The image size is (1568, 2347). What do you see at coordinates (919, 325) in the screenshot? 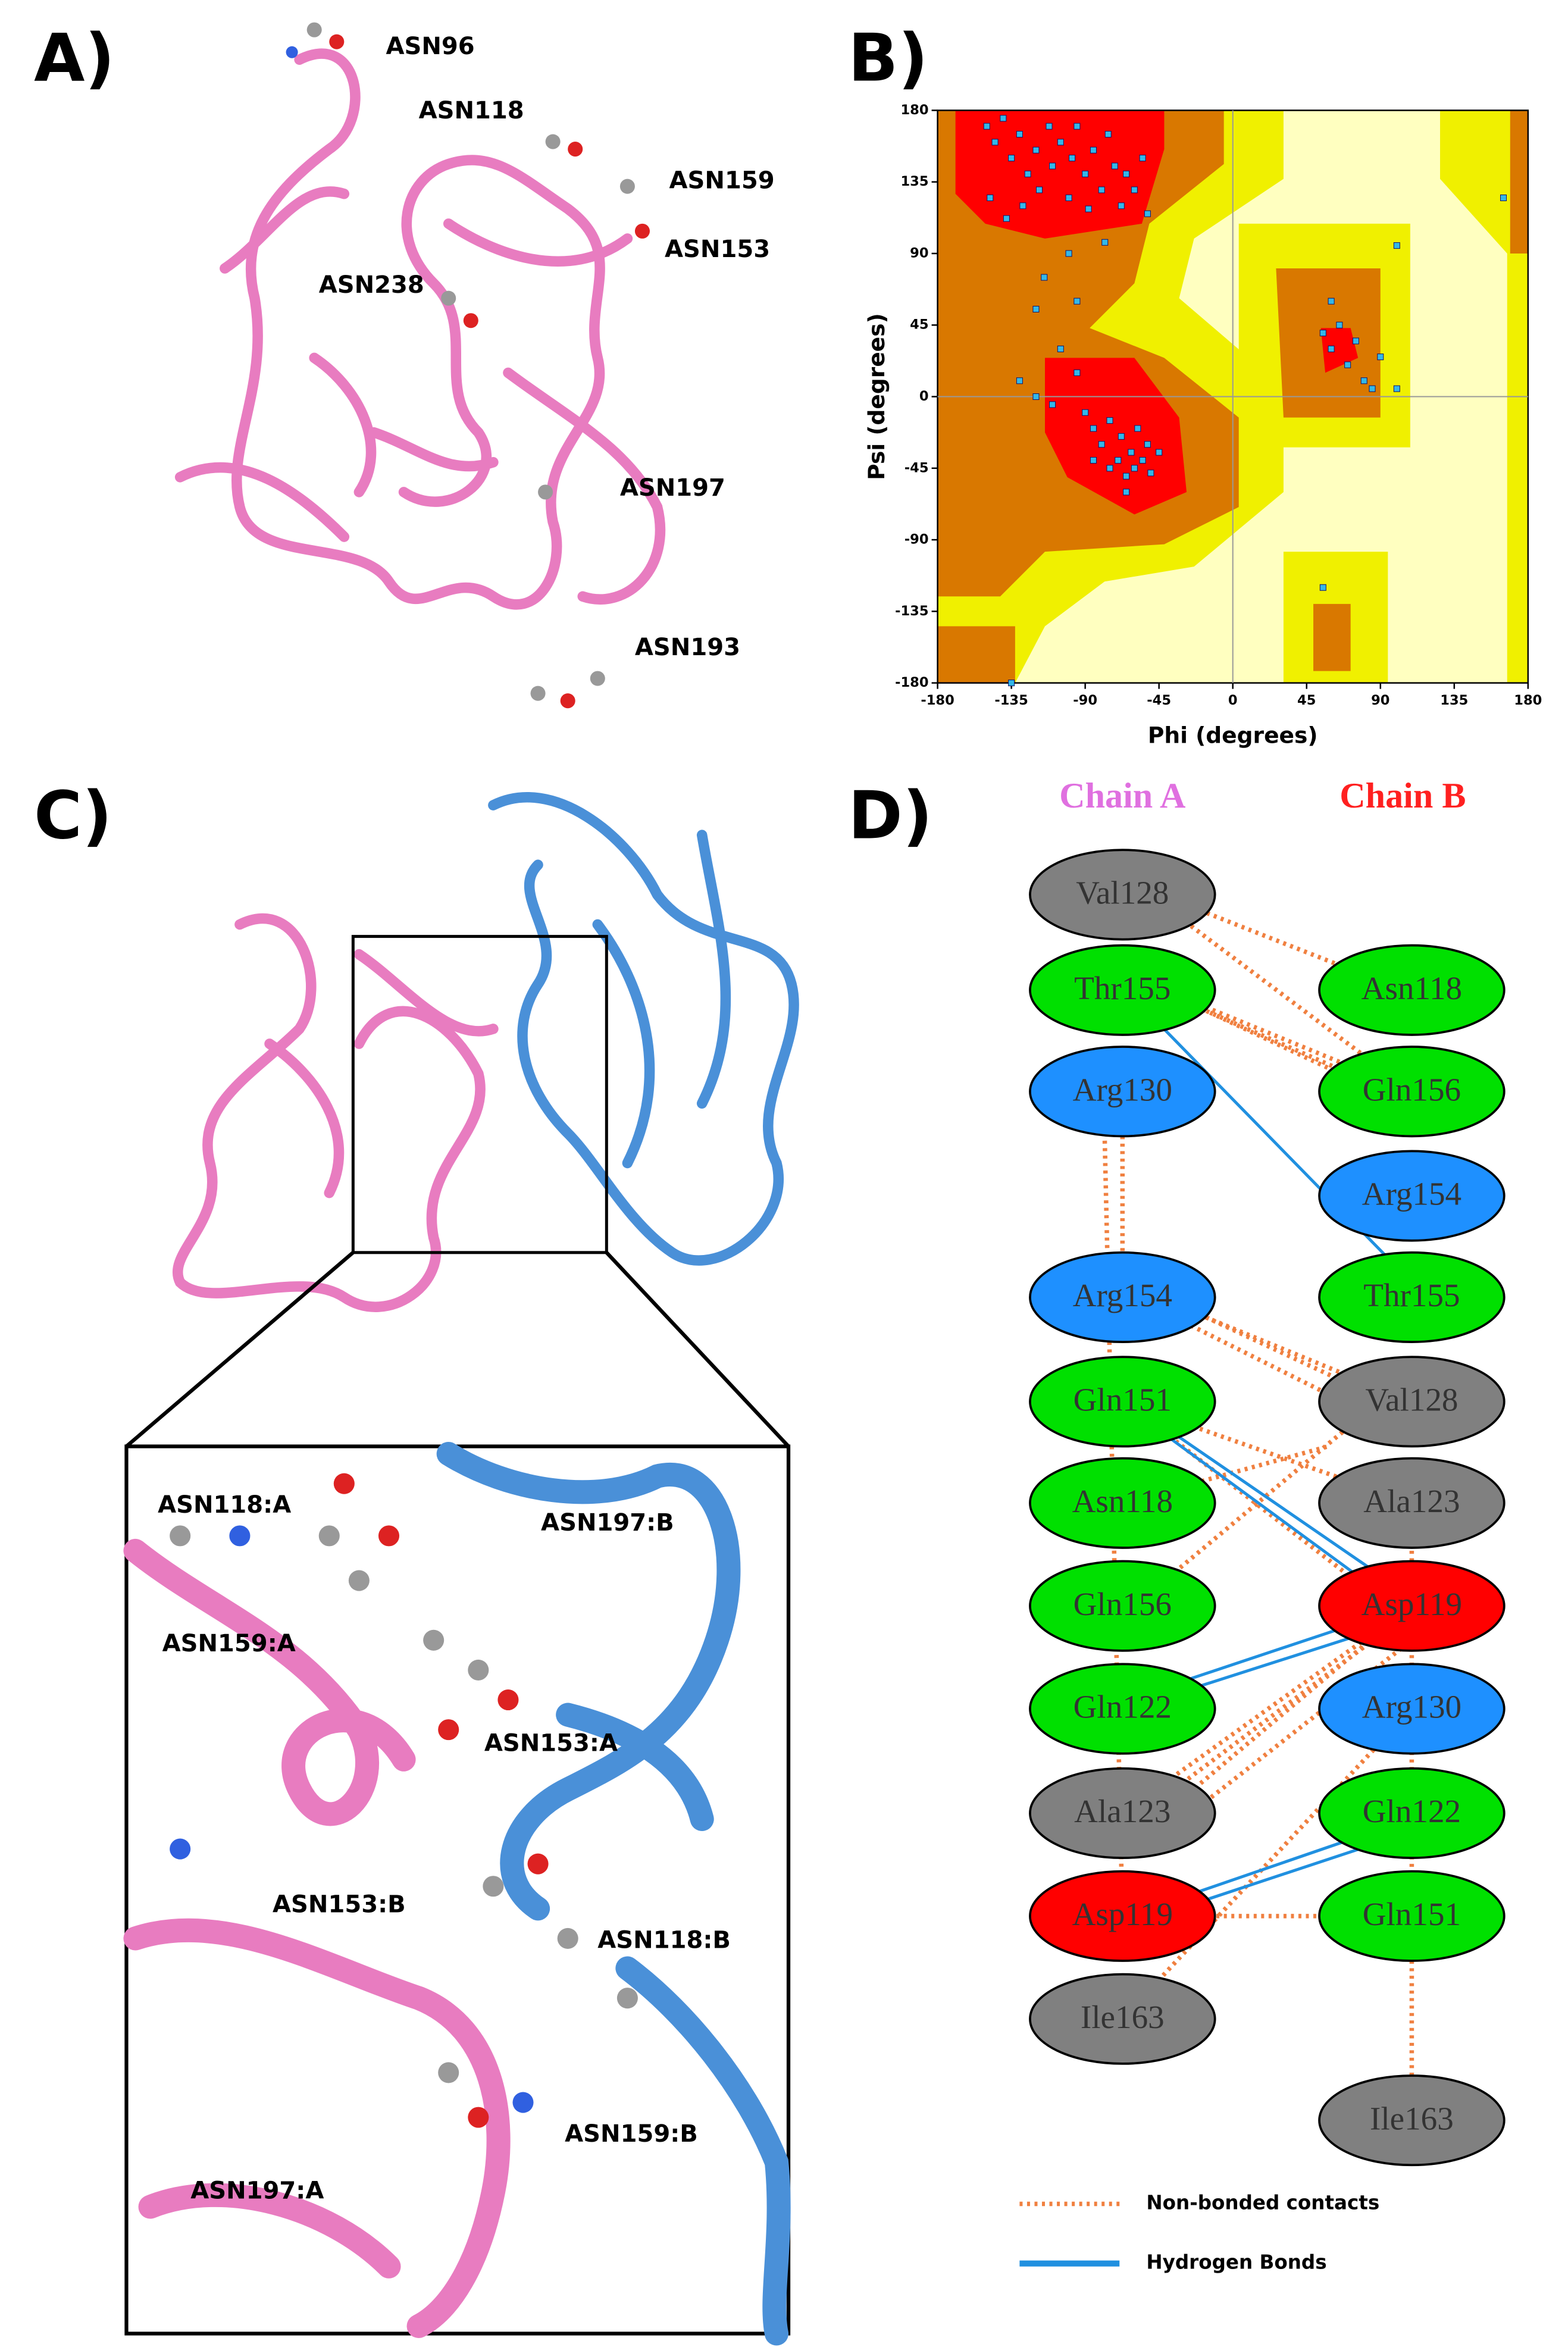
I see `y-tick-label: 45` at bounding box center [919, 325].